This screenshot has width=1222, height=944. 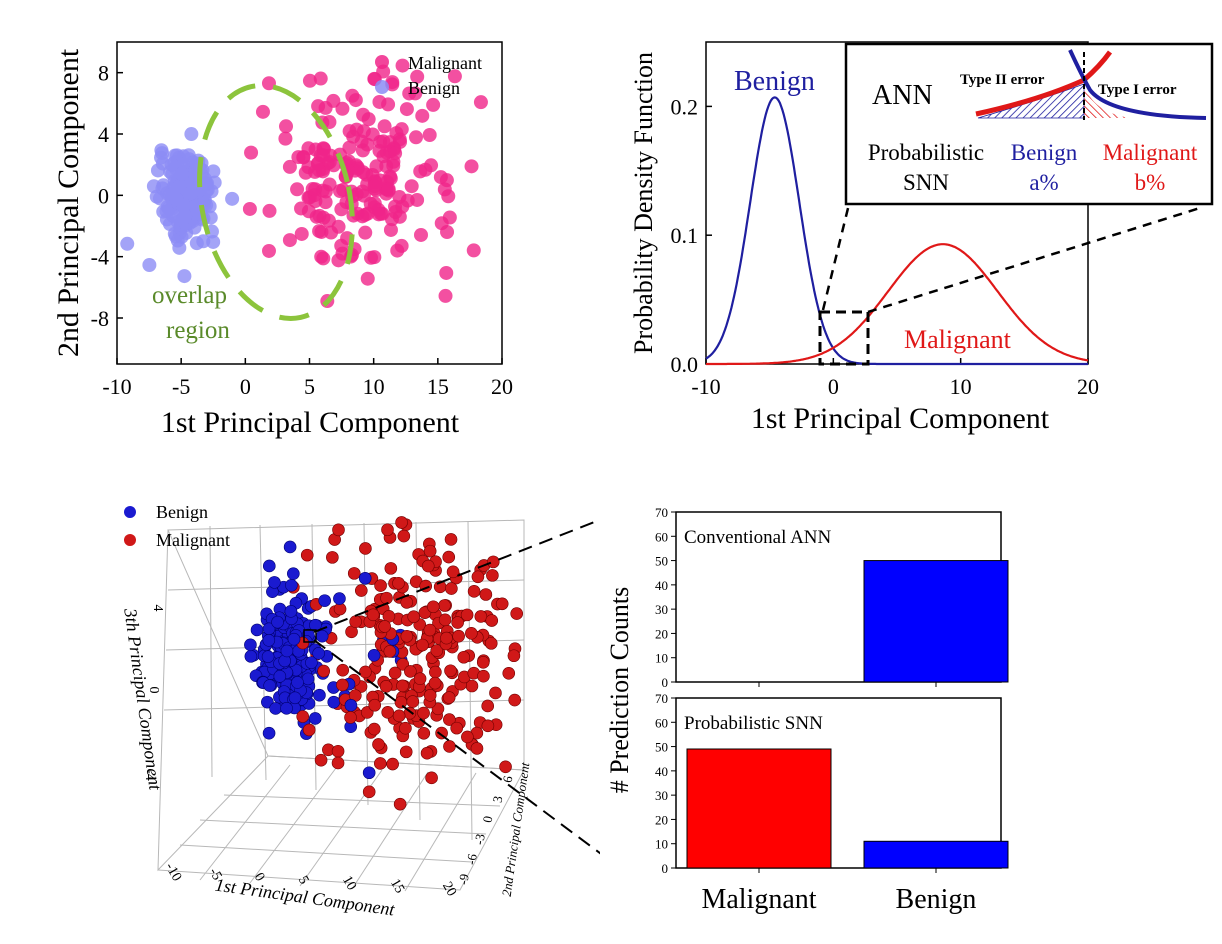 What do you see at coordinates (434, 88) in the screenshot?
I see `legend-benign-label: Benign` at bounding box center [434, 88].